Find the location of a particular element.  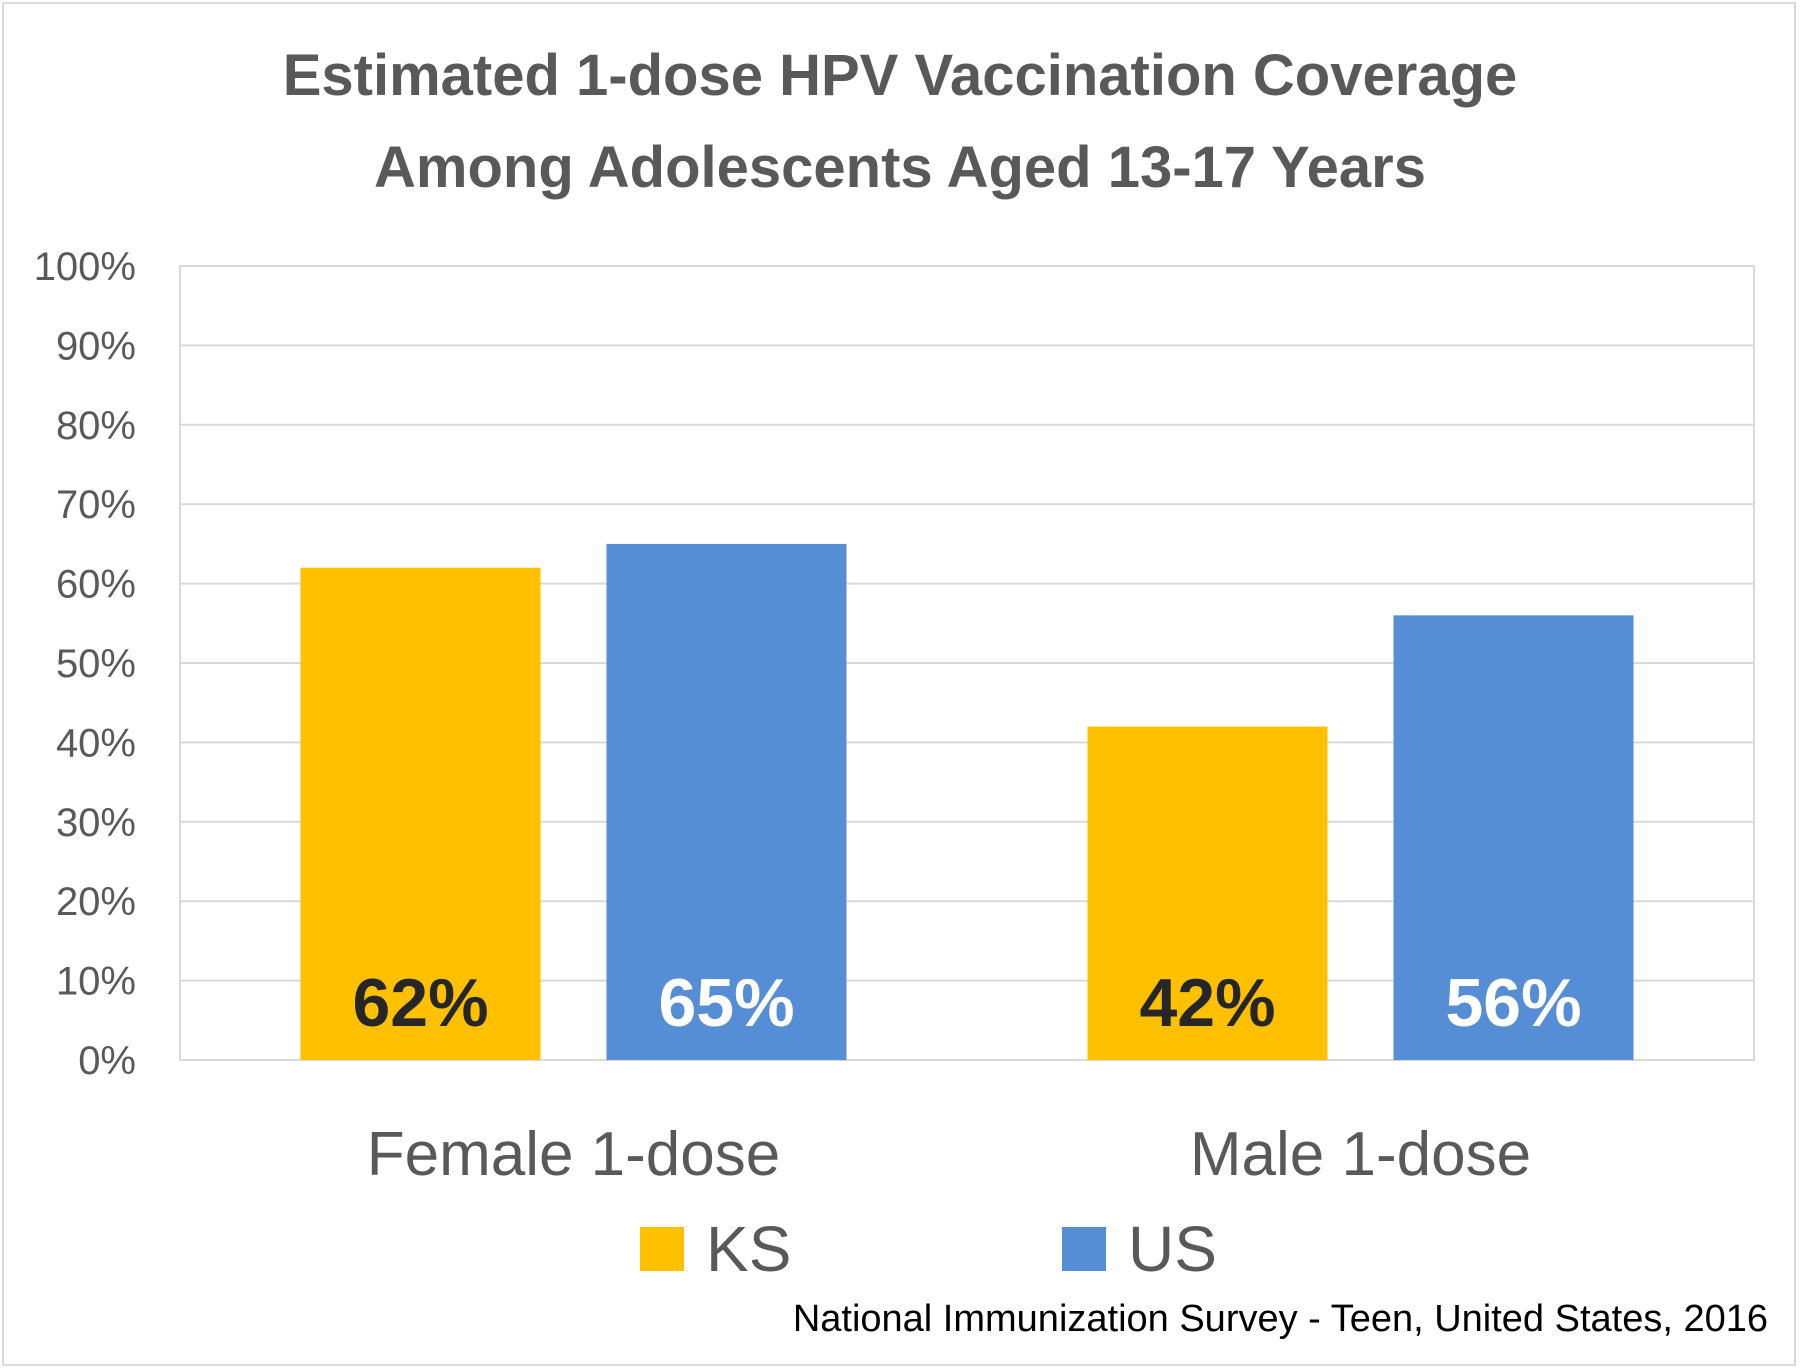

y-tick-label: 10% is located at coordinates (96, 982).